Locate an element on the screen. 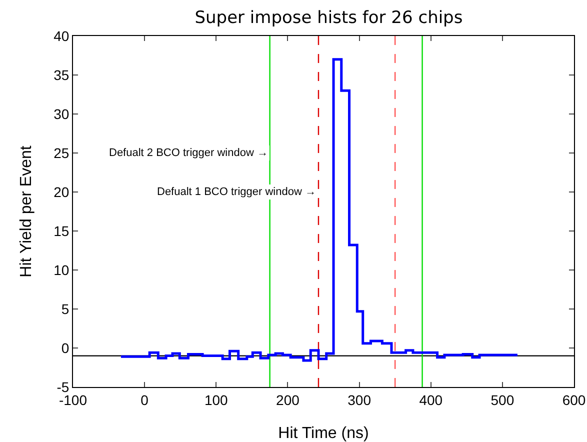 The image size is (587, 442). y-tick-label: 30 is located at coordinates (62, 114).